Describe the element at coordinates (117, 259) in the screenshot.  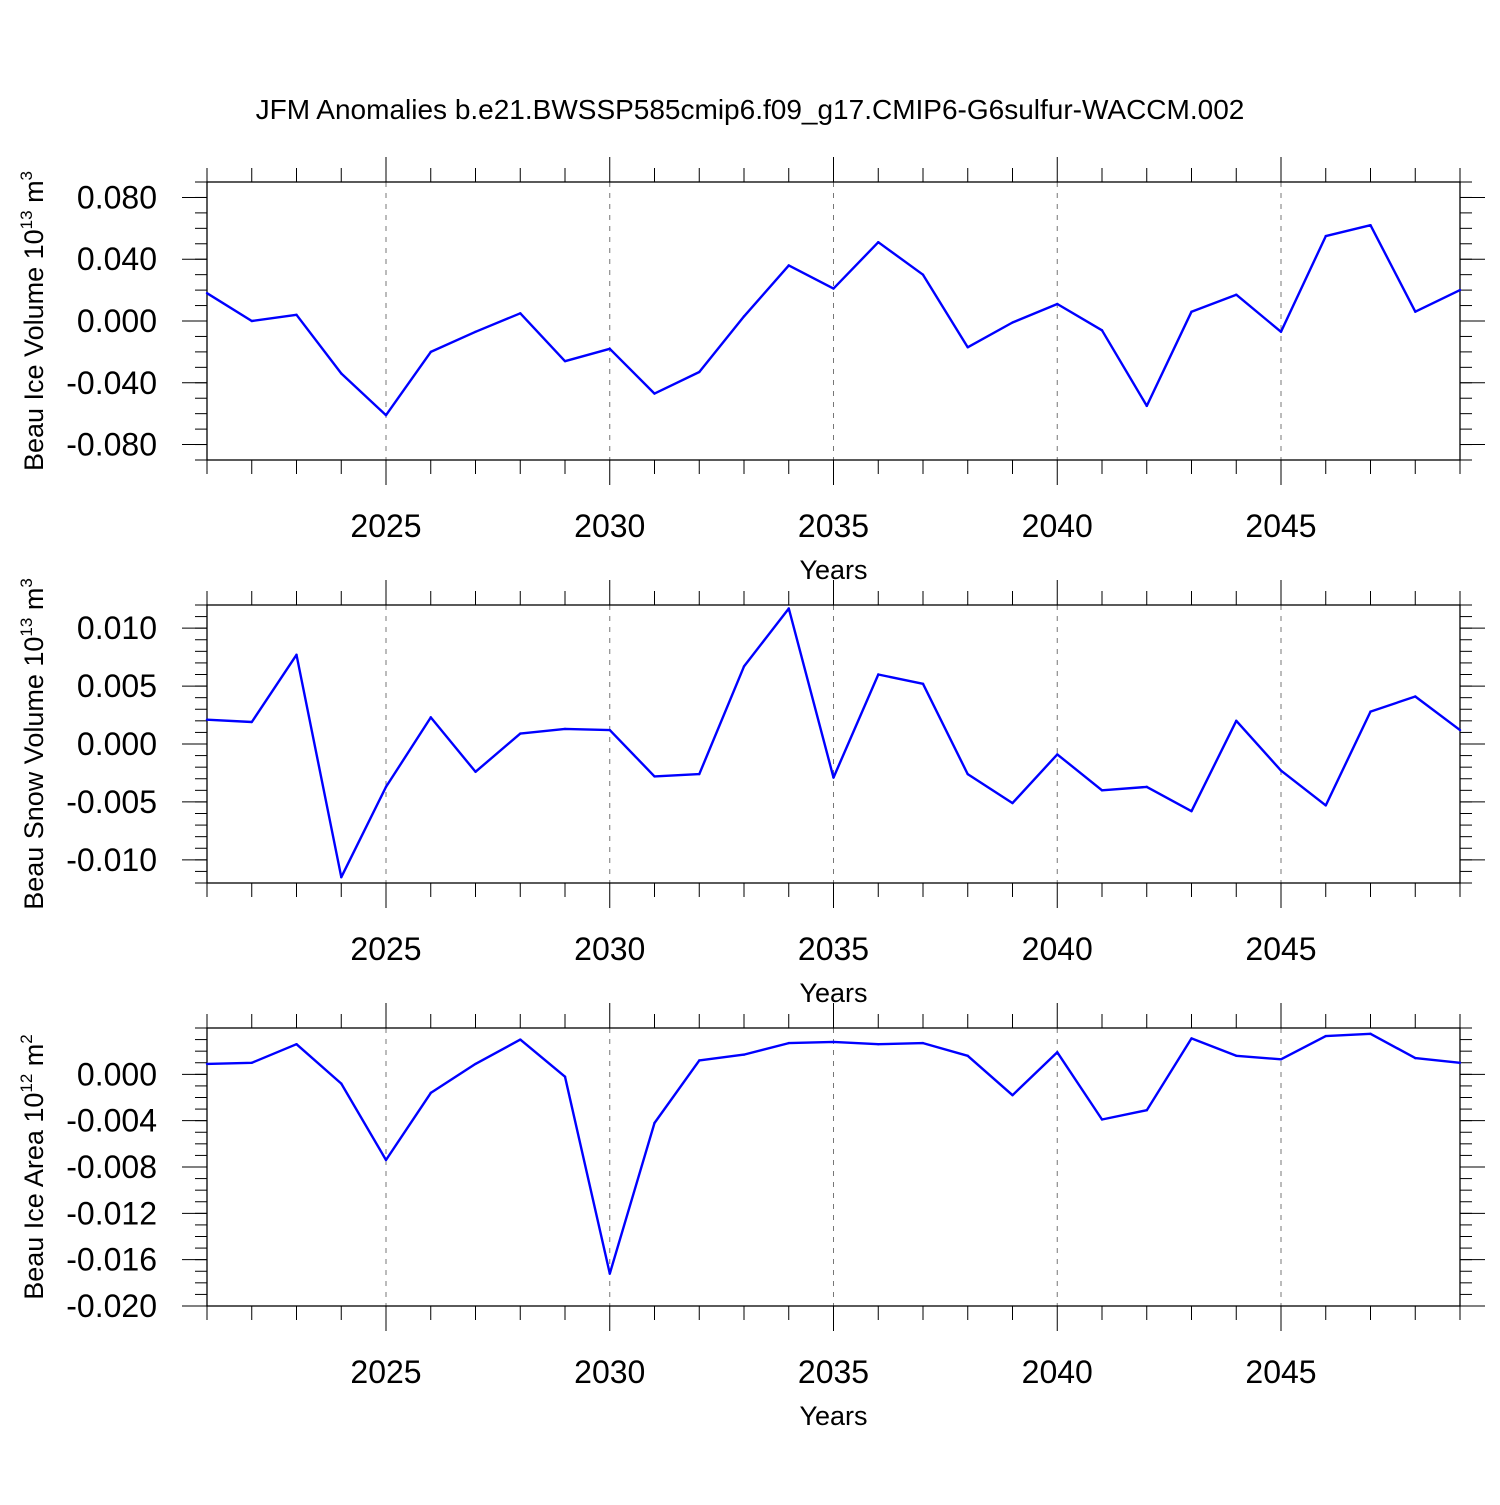
I see `y-tick-label: 0.040` at that location.